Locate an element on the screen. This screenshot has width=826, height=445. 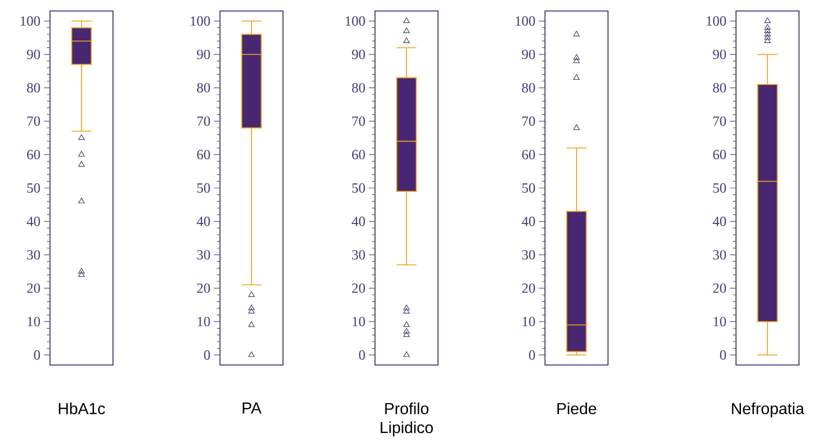
x-tick-label: Nefropatia is located at coordinates (768, 410).